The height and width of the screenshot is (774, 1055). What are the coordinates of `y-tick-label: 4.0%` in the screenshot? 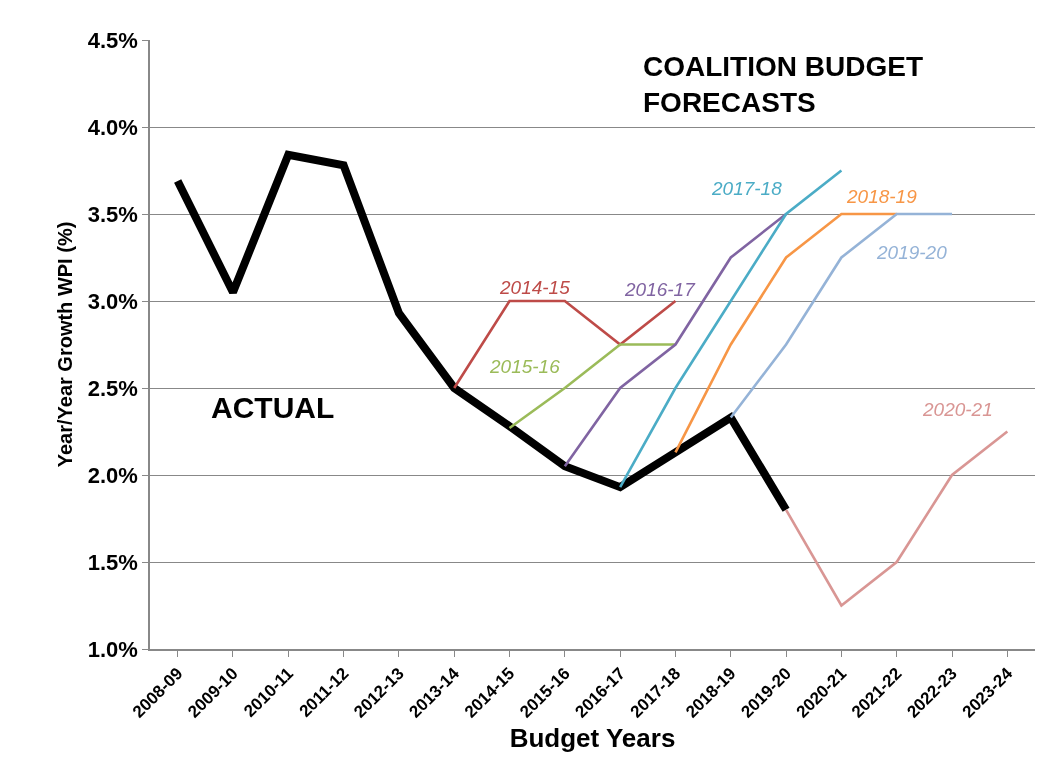 It's located at (112, 127).